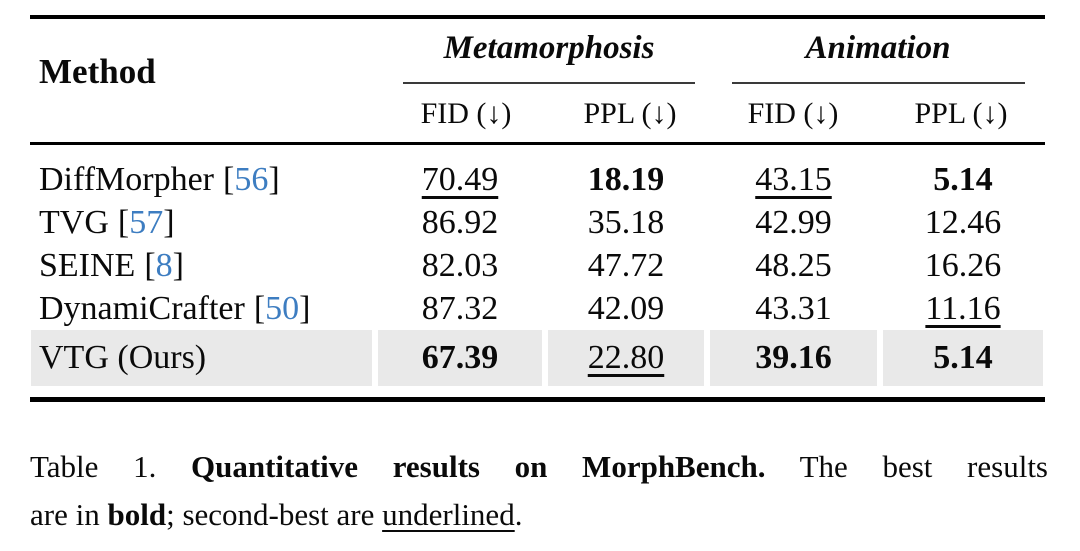 The width and height of the screenshot is (1080, 551). Describe the element at coordinates (137, 514) in the screenshot. I see `caption-segment: bold` at that location.